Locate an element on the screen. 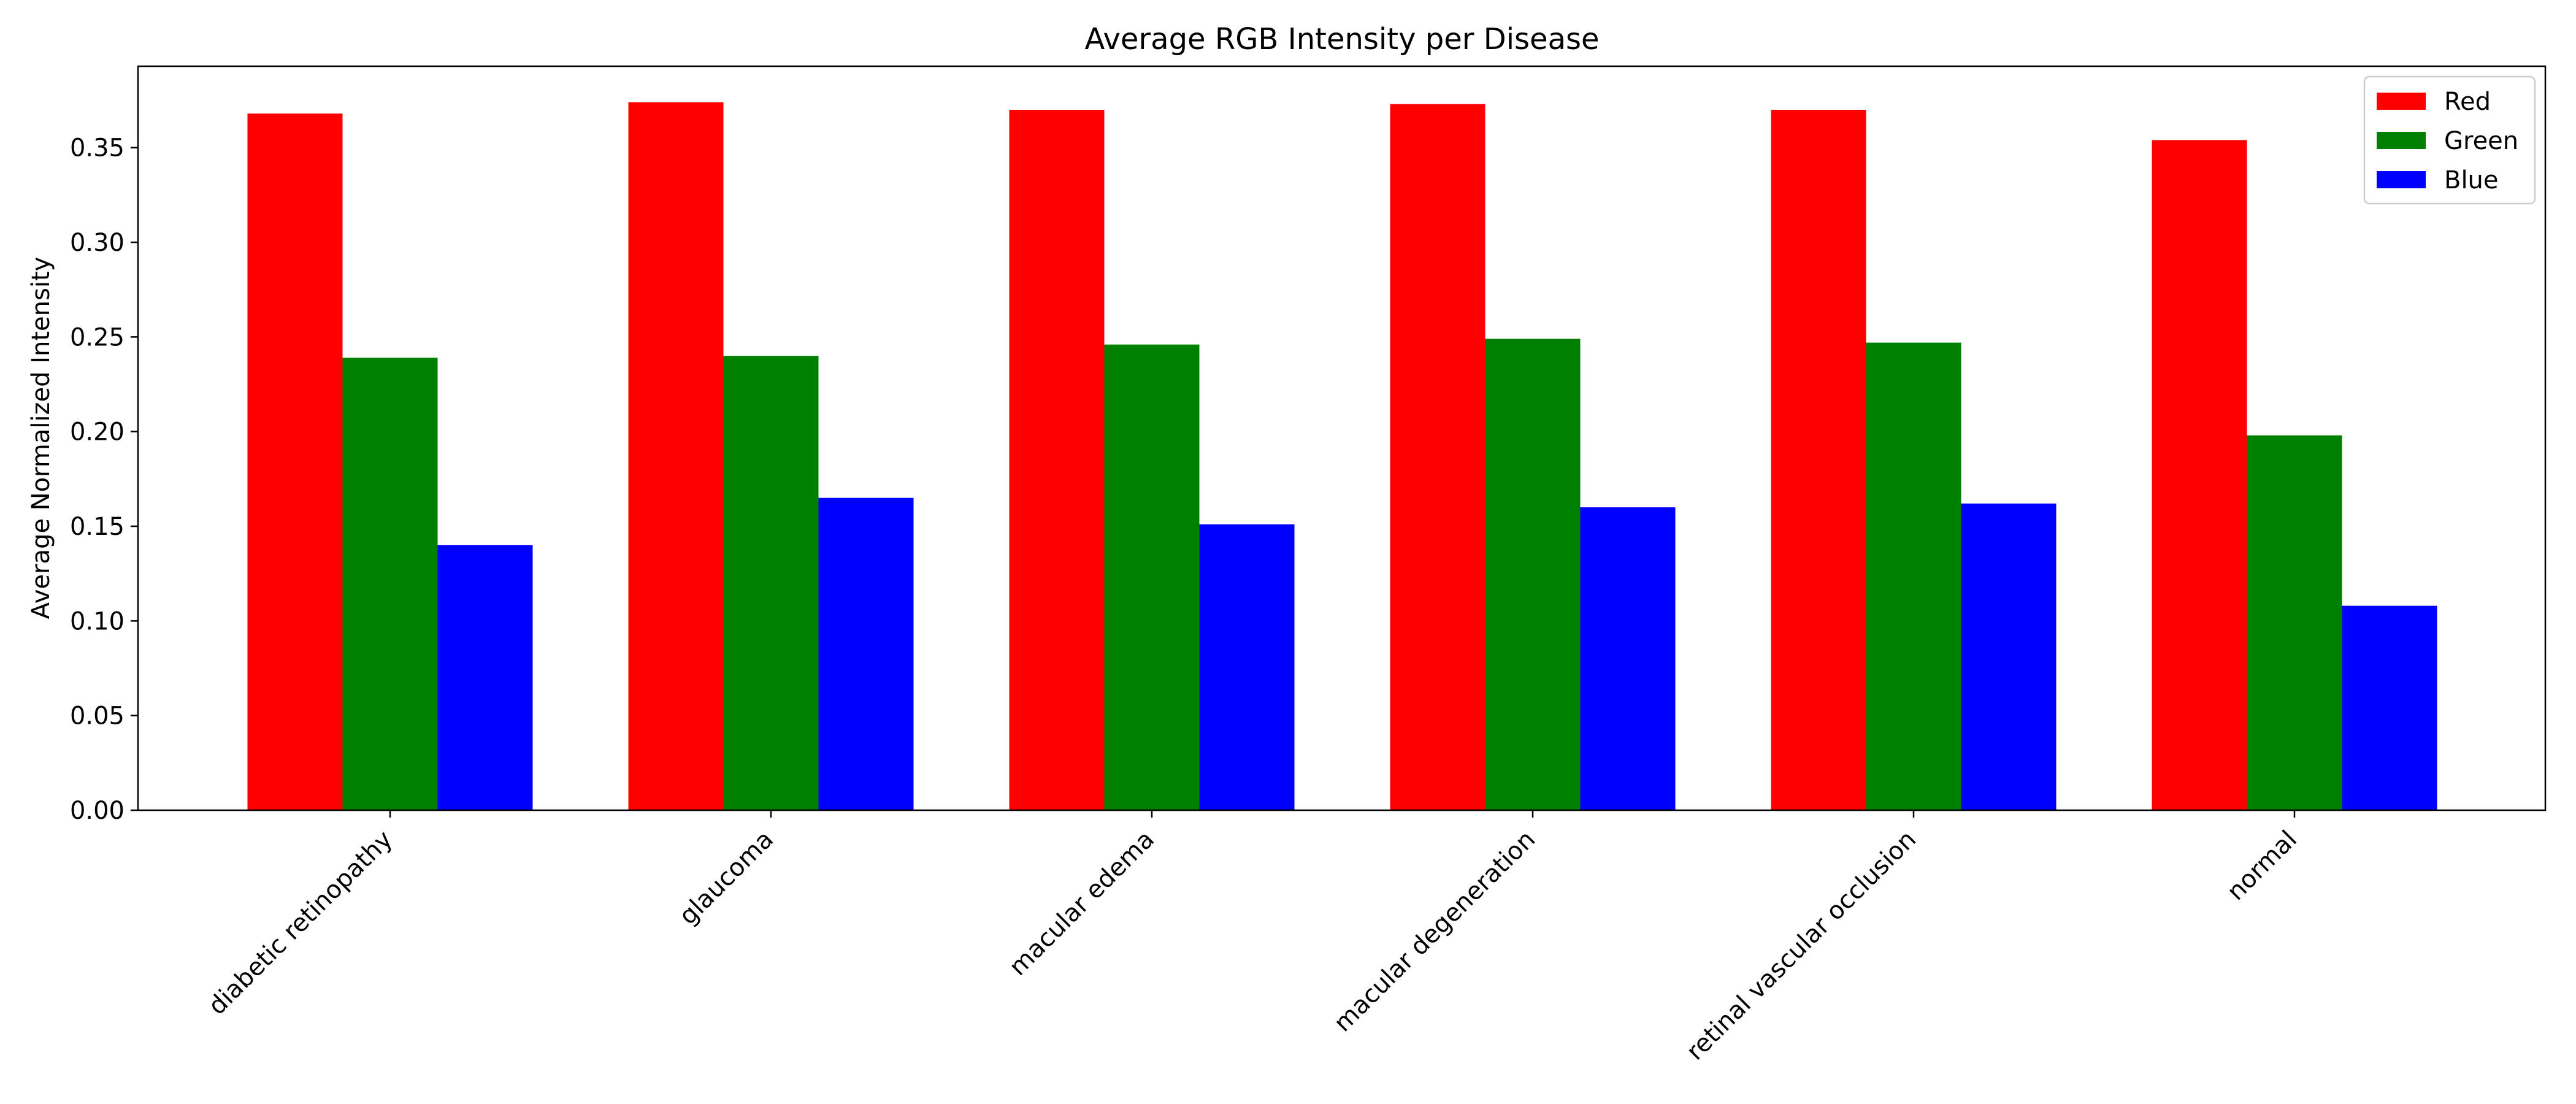 This screenshot has width=2576, height=1104. legend-label-green: Green is located at coordinates (2481, 141).